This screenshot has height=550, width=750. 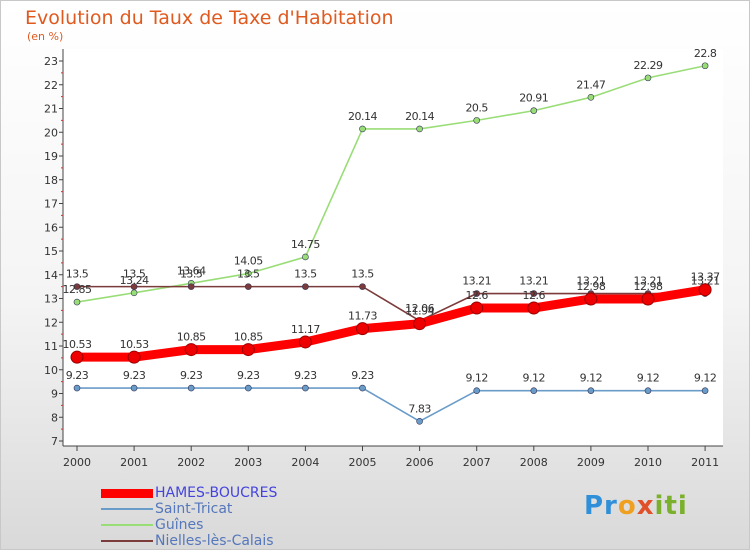 I want to click on legend-label: HAMES-BOUCRES, so click(x=216, y=493).